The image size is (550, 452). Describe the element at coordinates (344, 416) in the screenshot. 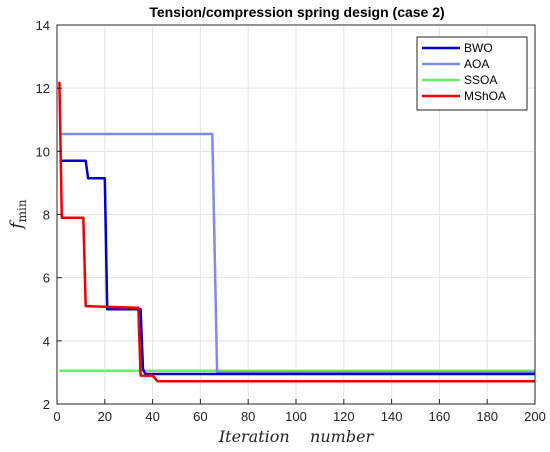

I see `x-tick-label: 120` at that location.